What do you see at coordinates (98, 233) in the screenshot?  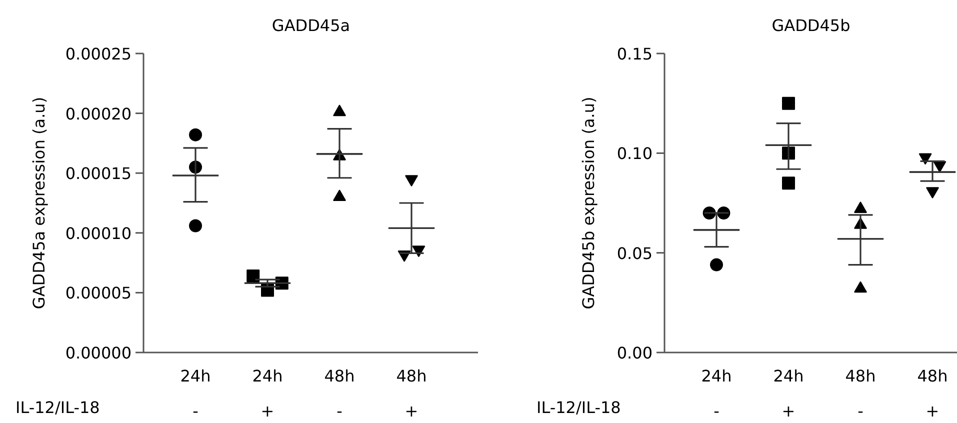 I see `y-tick-label: 0.00010` at bounding box center [98, 233].